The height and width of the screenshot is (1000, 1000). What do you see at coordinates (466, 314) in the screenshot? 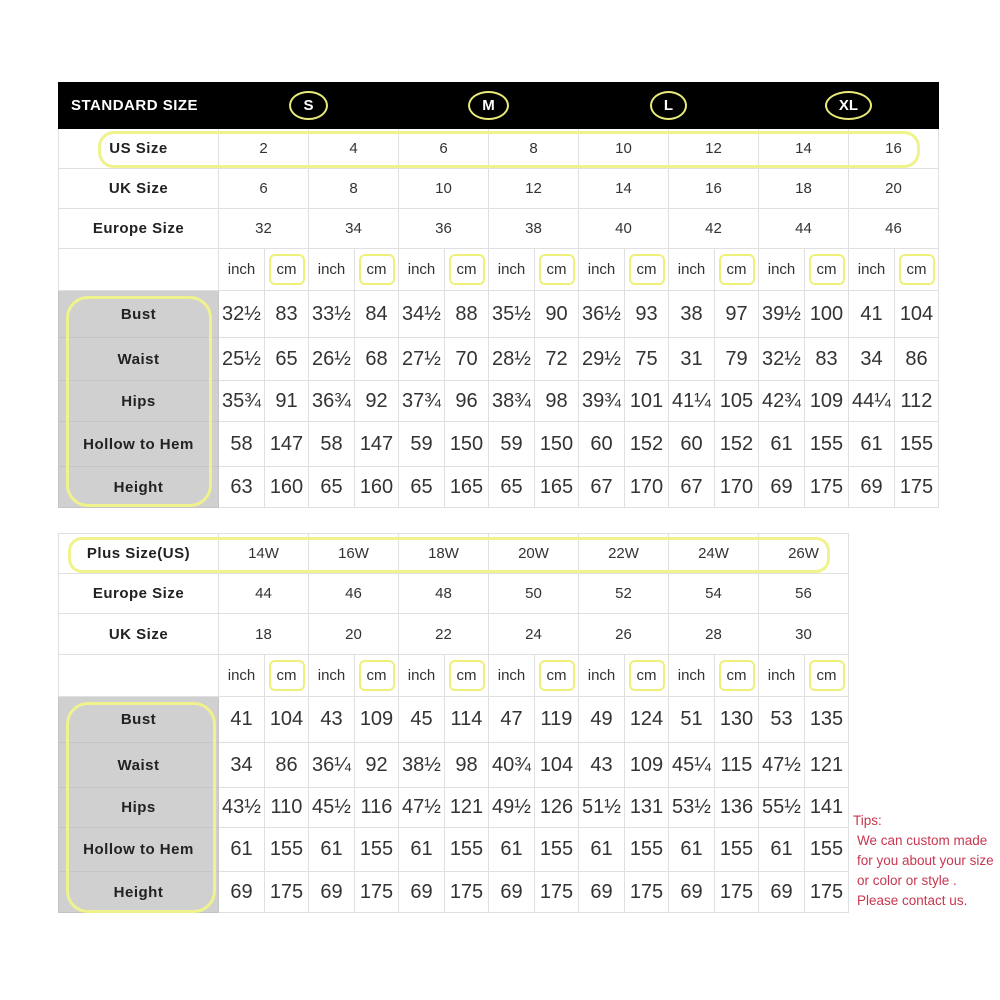
I see `measurement-value: 88` at bounding box center [466, 314].